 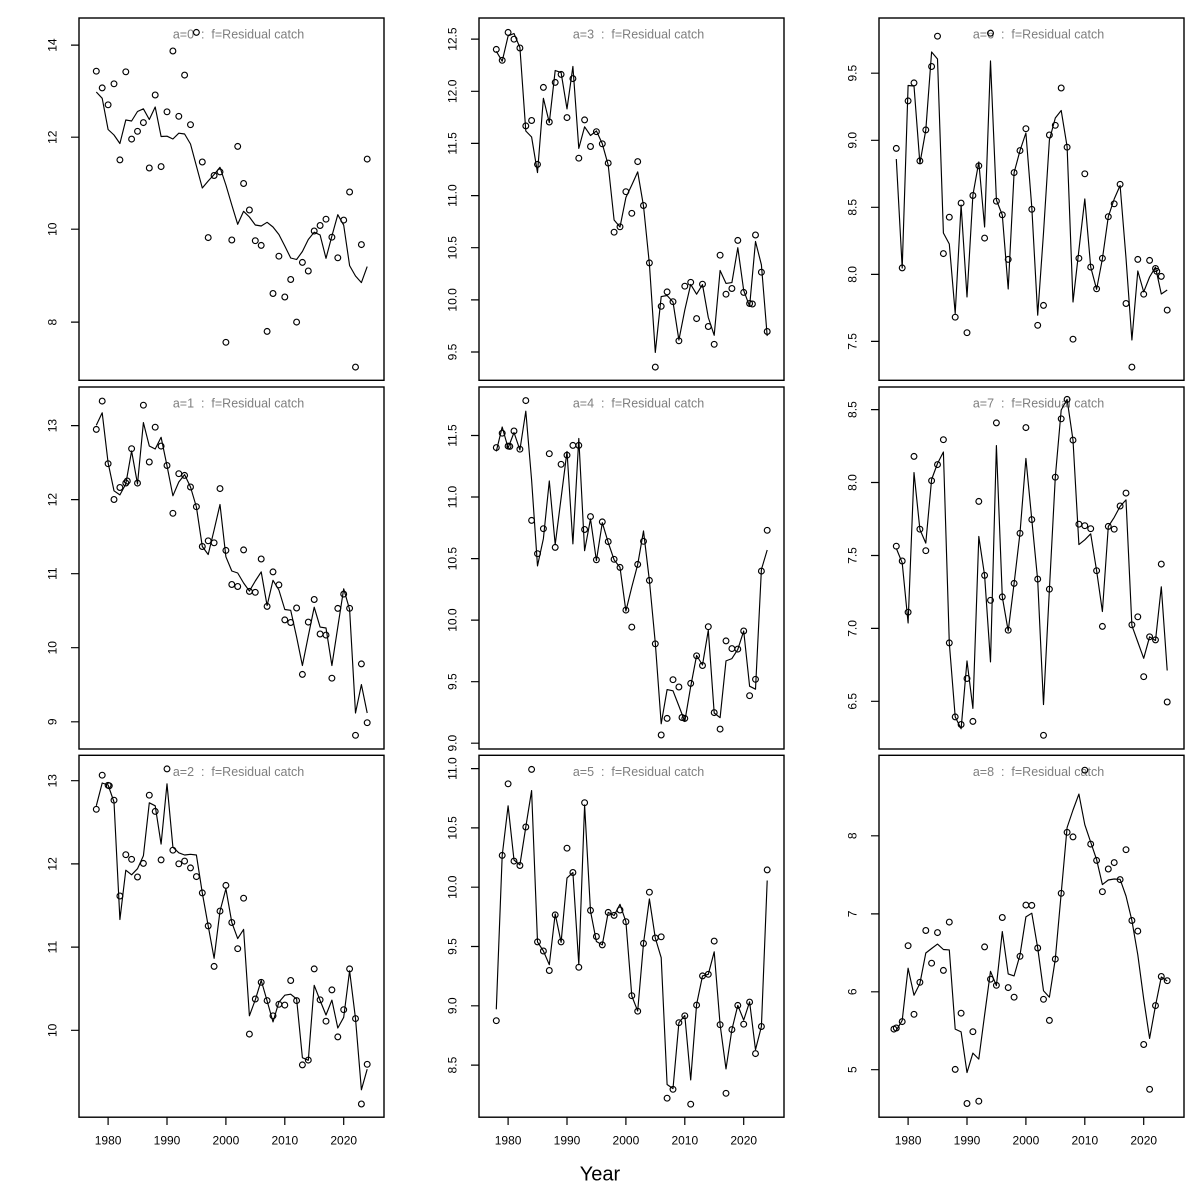 What do you see at coordinates (1038, 772) in the screenshot?
I see `svg-text: a=8 : f=Residual catch` at bounding box center [1038, 772].